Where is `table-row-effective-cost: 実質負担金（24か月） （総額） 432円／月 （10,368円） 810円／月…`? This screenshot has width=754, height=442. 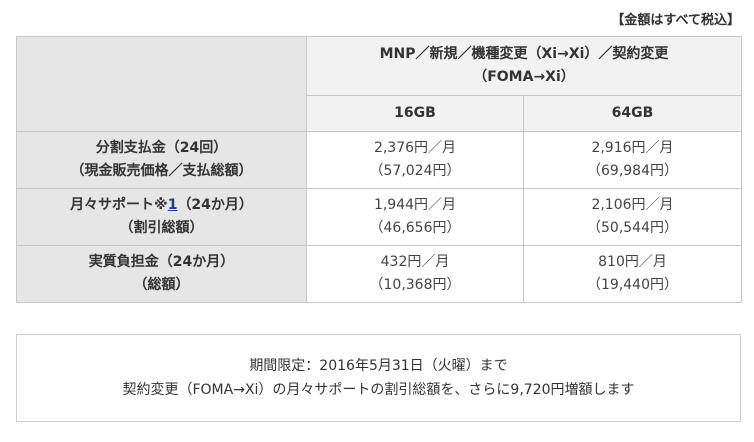
table-row-effective-cost: 実質負担金（24か月） （総額） 432円／月 （10,368円） 810円／月… is located at coordinates (379, 274).